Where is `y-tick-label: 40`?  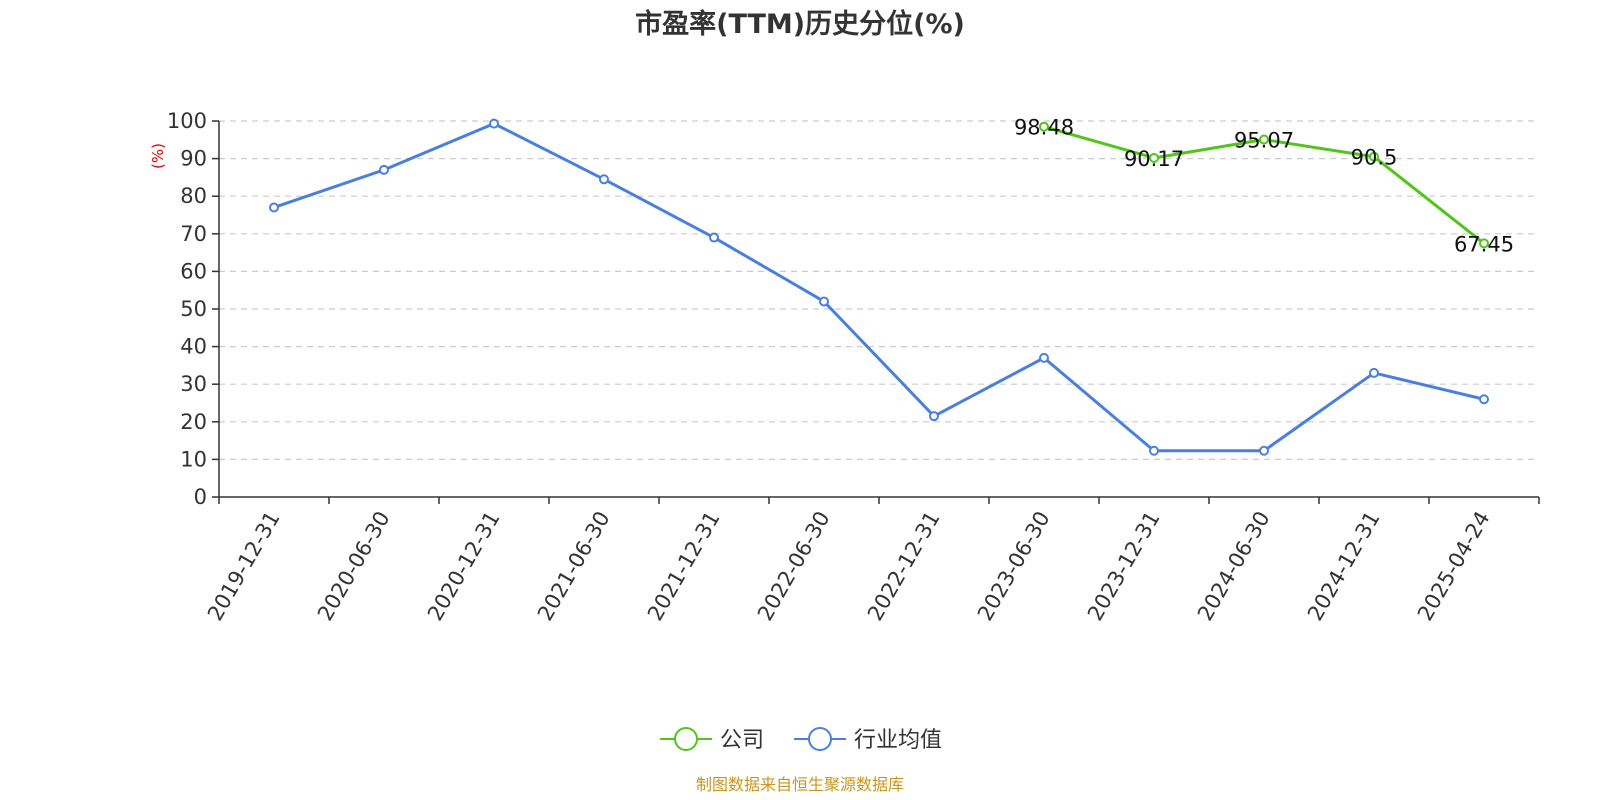
y-tick-label: 40 is located at coordinates (193, 347).